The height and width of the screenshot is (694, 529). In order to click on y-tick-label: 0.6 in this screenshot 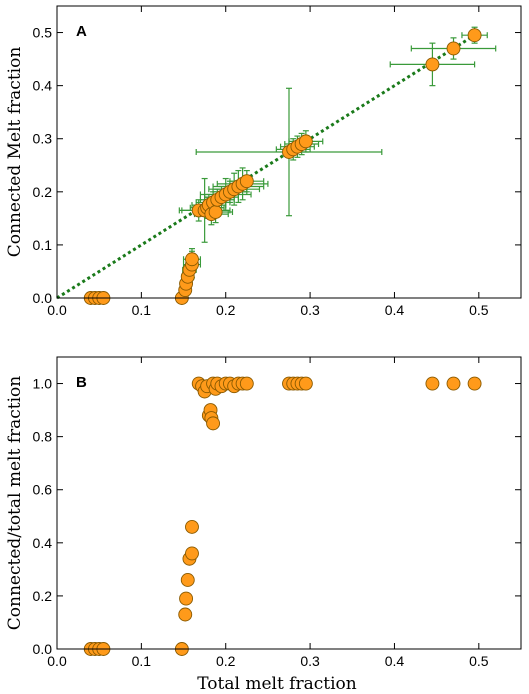, I will do `click(43, 490)`.